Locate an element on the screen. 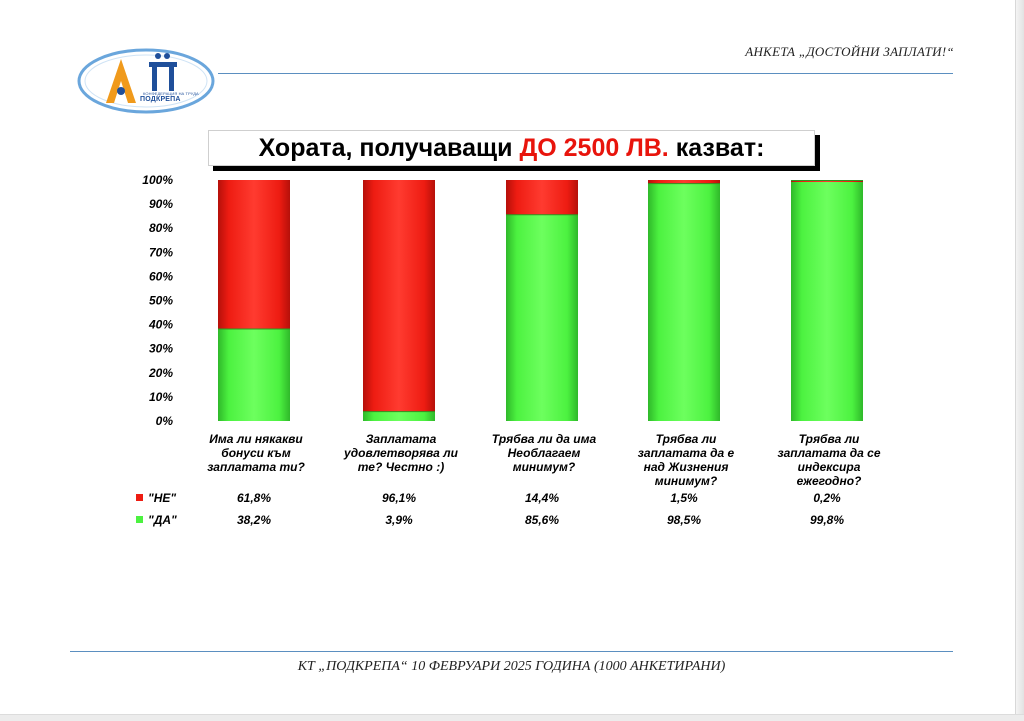  logo-caption: ПОДКРЕПА is located at coordinates (160, 99).